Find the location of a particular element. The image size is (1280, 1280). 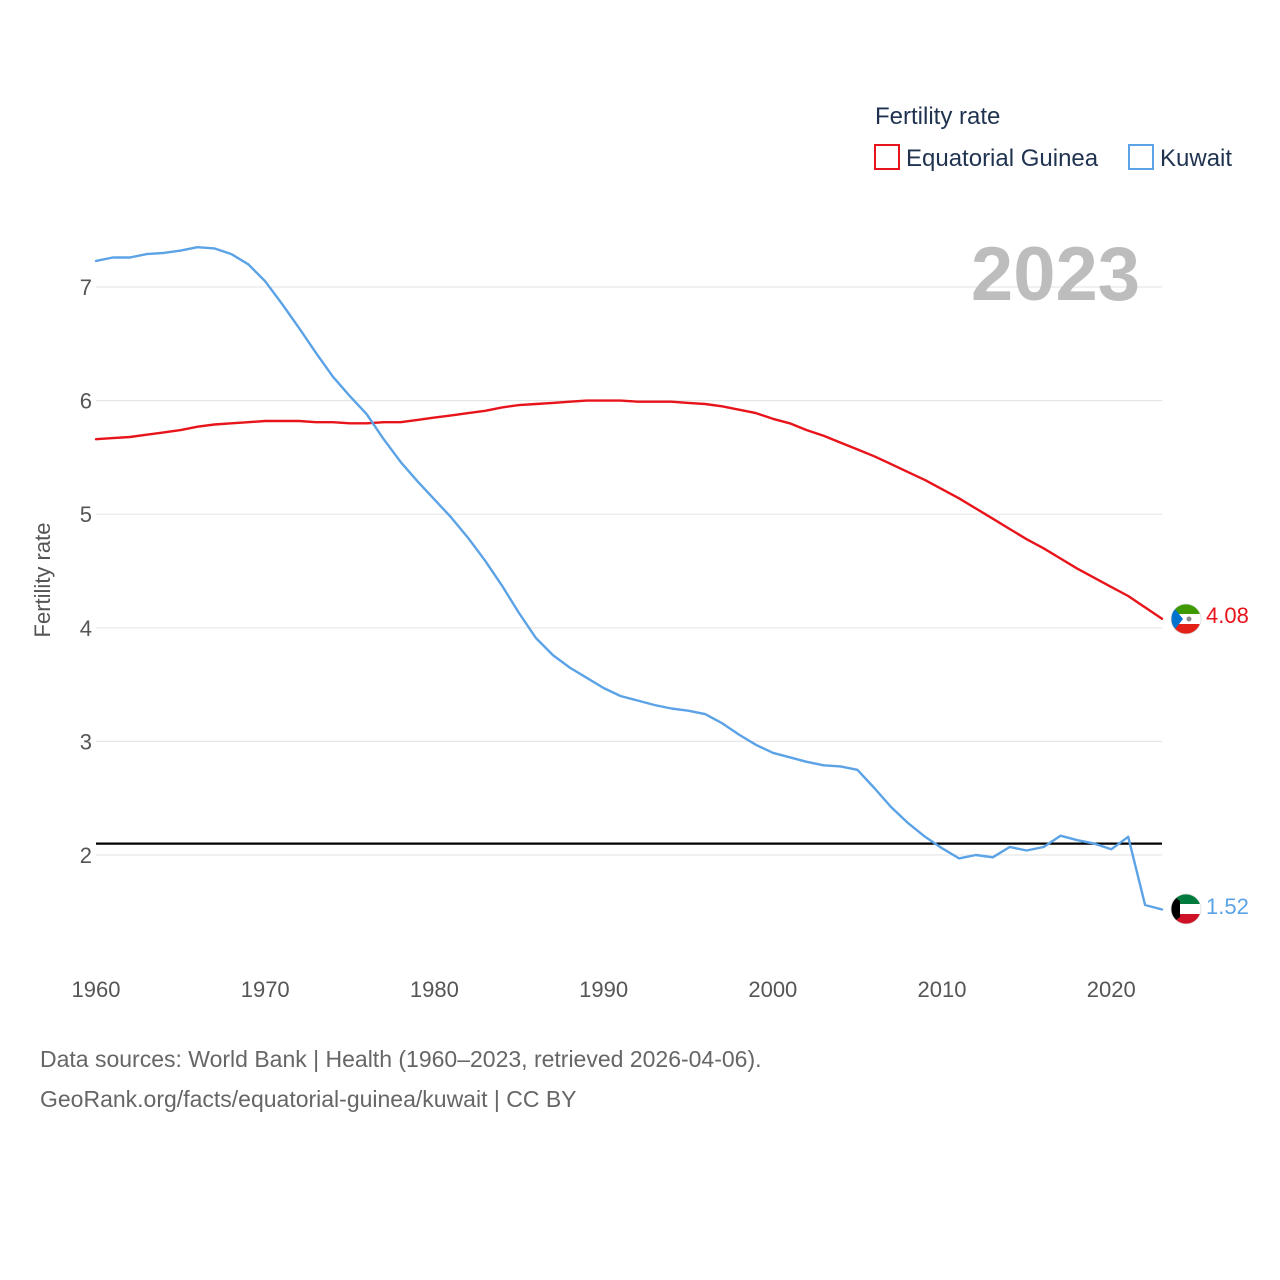

x-tick-label-2010: 2010 is located at coordinates (942, 989).